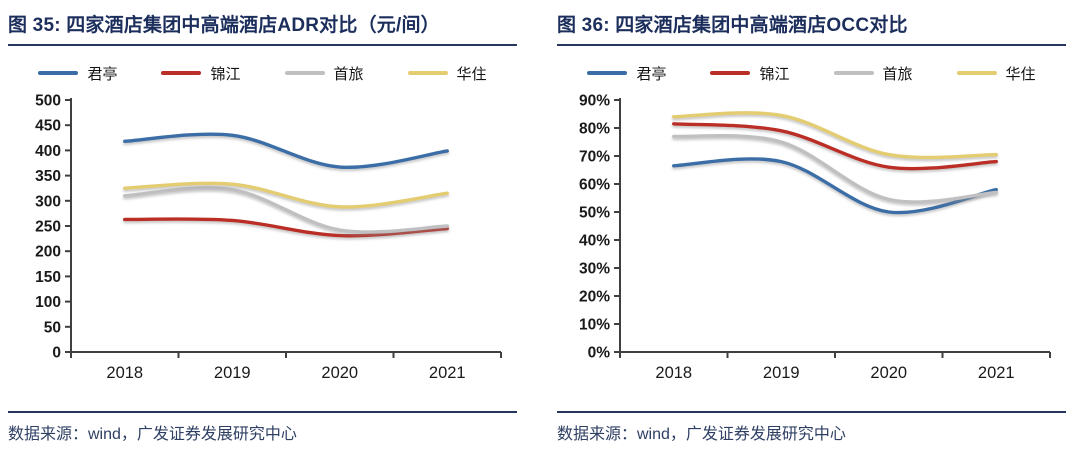 This screenshot has width=1080, height=458. What do you see at coordinates (593, 213) in the screenshot?
I see `y-tick-label: 50%` at bounding box center [593, 213].